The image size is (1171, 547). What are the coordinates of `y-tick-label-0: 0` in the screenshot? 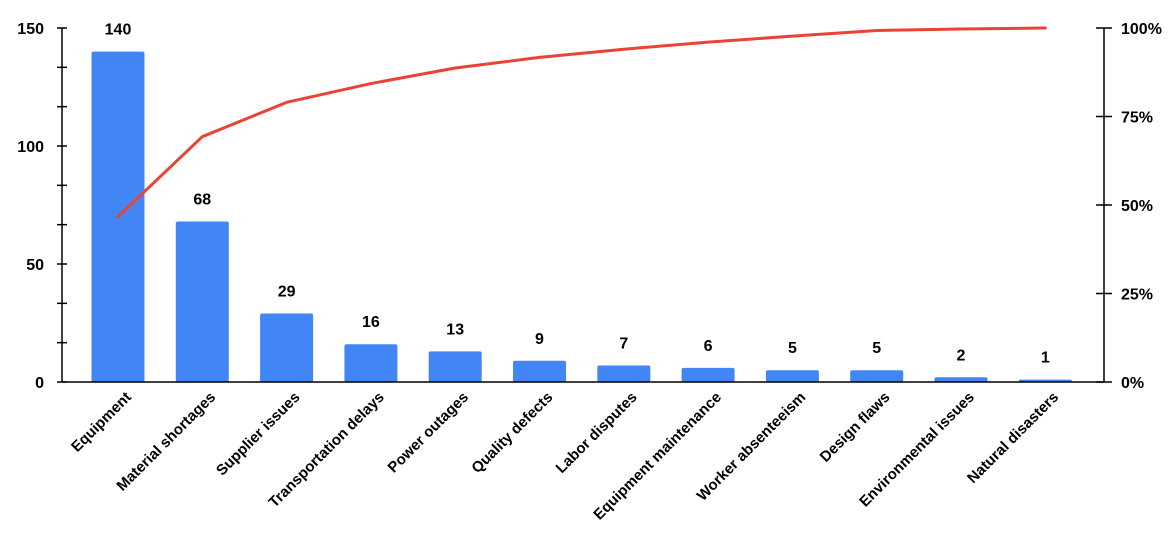 It's located at (39, 383).